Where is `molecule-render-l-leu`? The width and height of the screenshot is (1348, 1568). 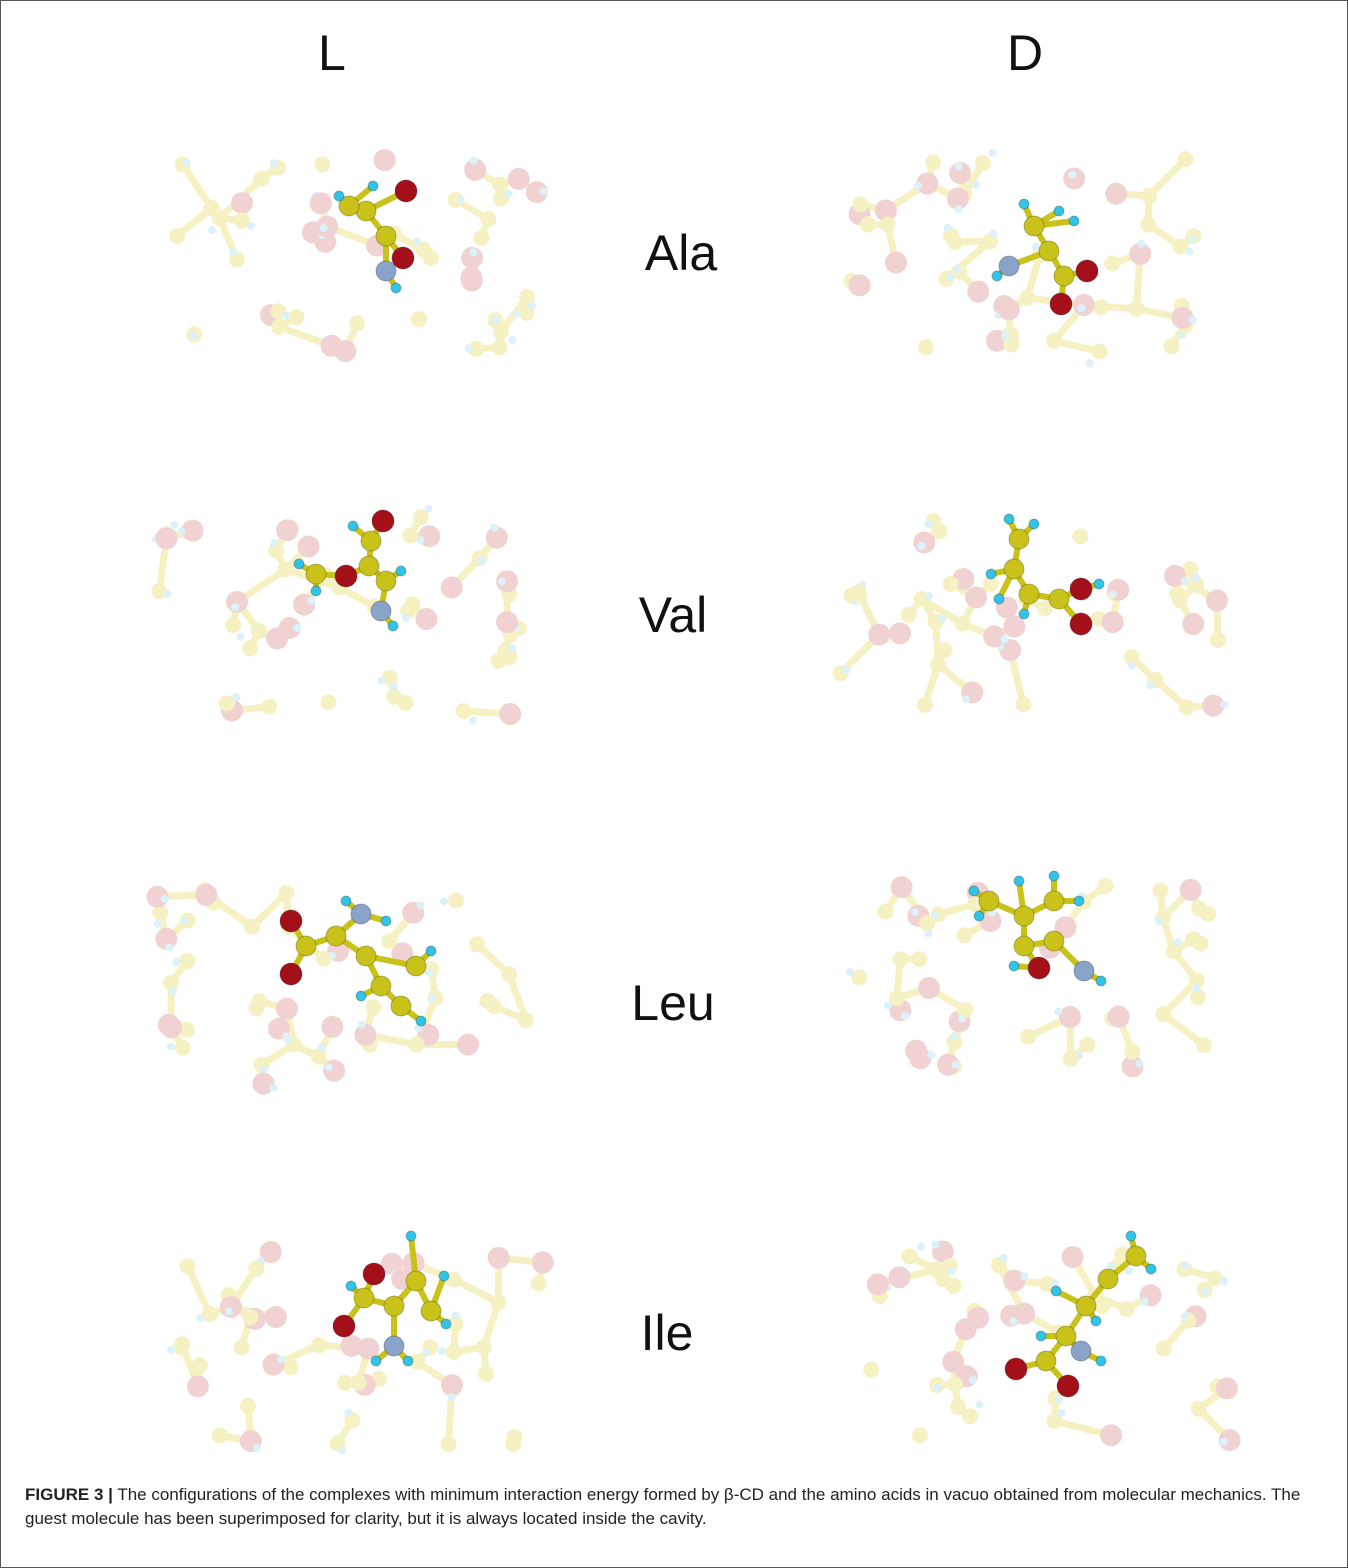 molecule-render-l-leu is located at coordinates (340, 988).